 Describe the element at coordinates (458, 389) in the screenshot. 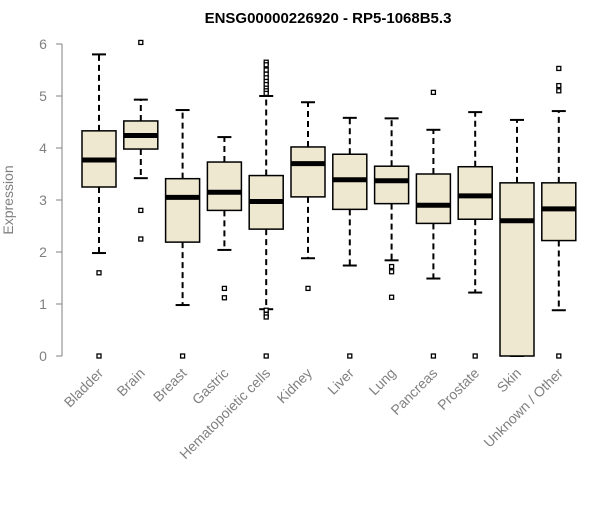

I see `x-tick-label: Prostate` at that location.